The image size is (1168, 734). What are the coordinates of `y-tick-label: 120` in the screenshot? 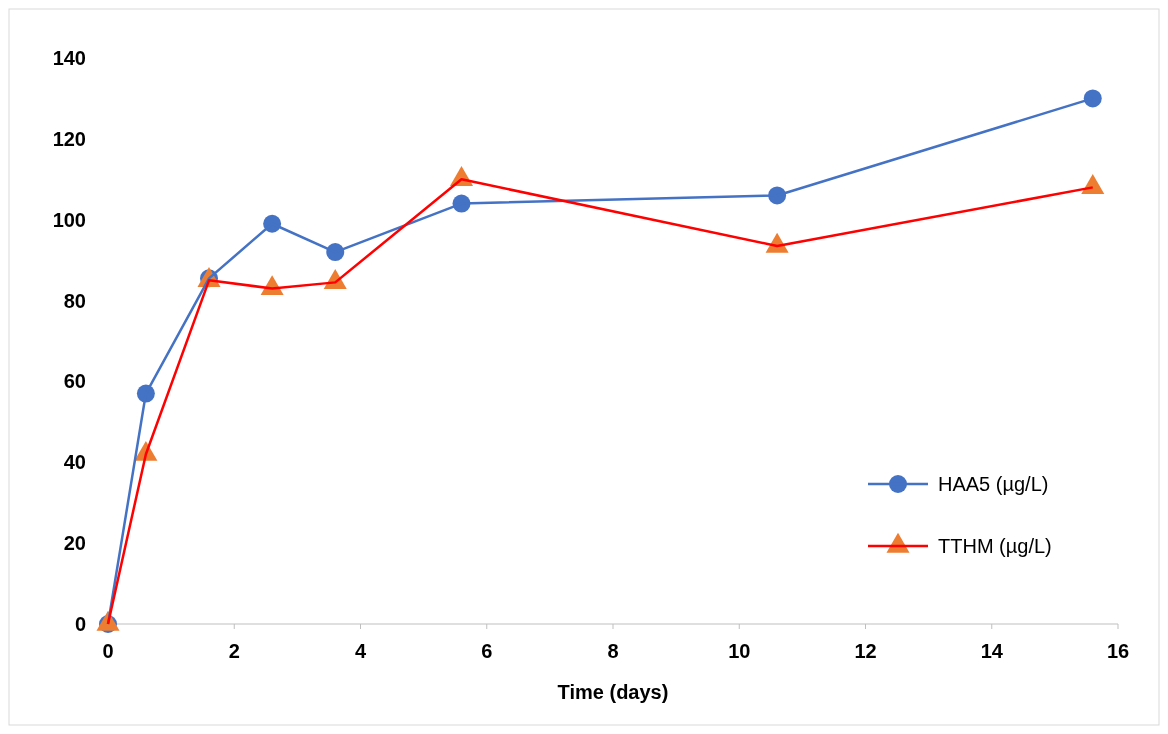 It's located at (69, 138).